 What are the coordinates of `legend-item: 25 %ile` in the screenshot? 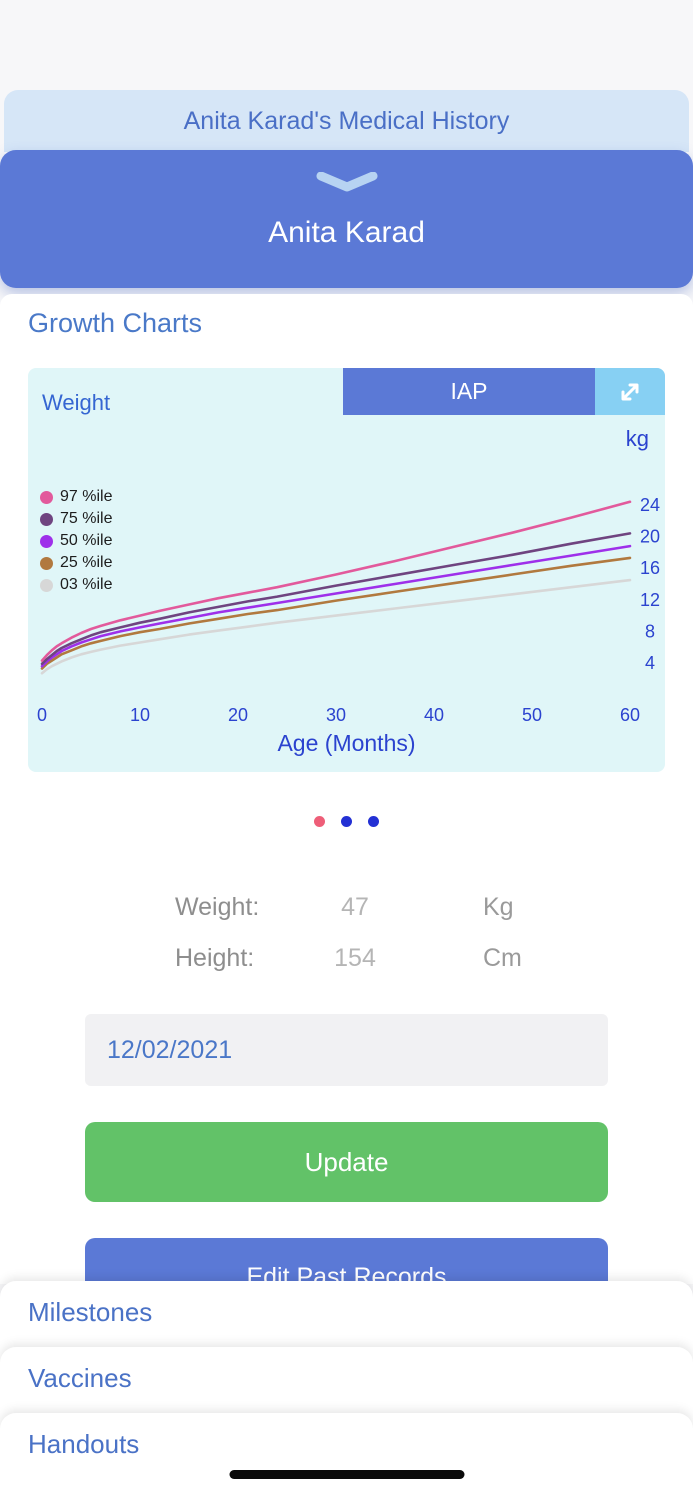 It's located at (76, 563).